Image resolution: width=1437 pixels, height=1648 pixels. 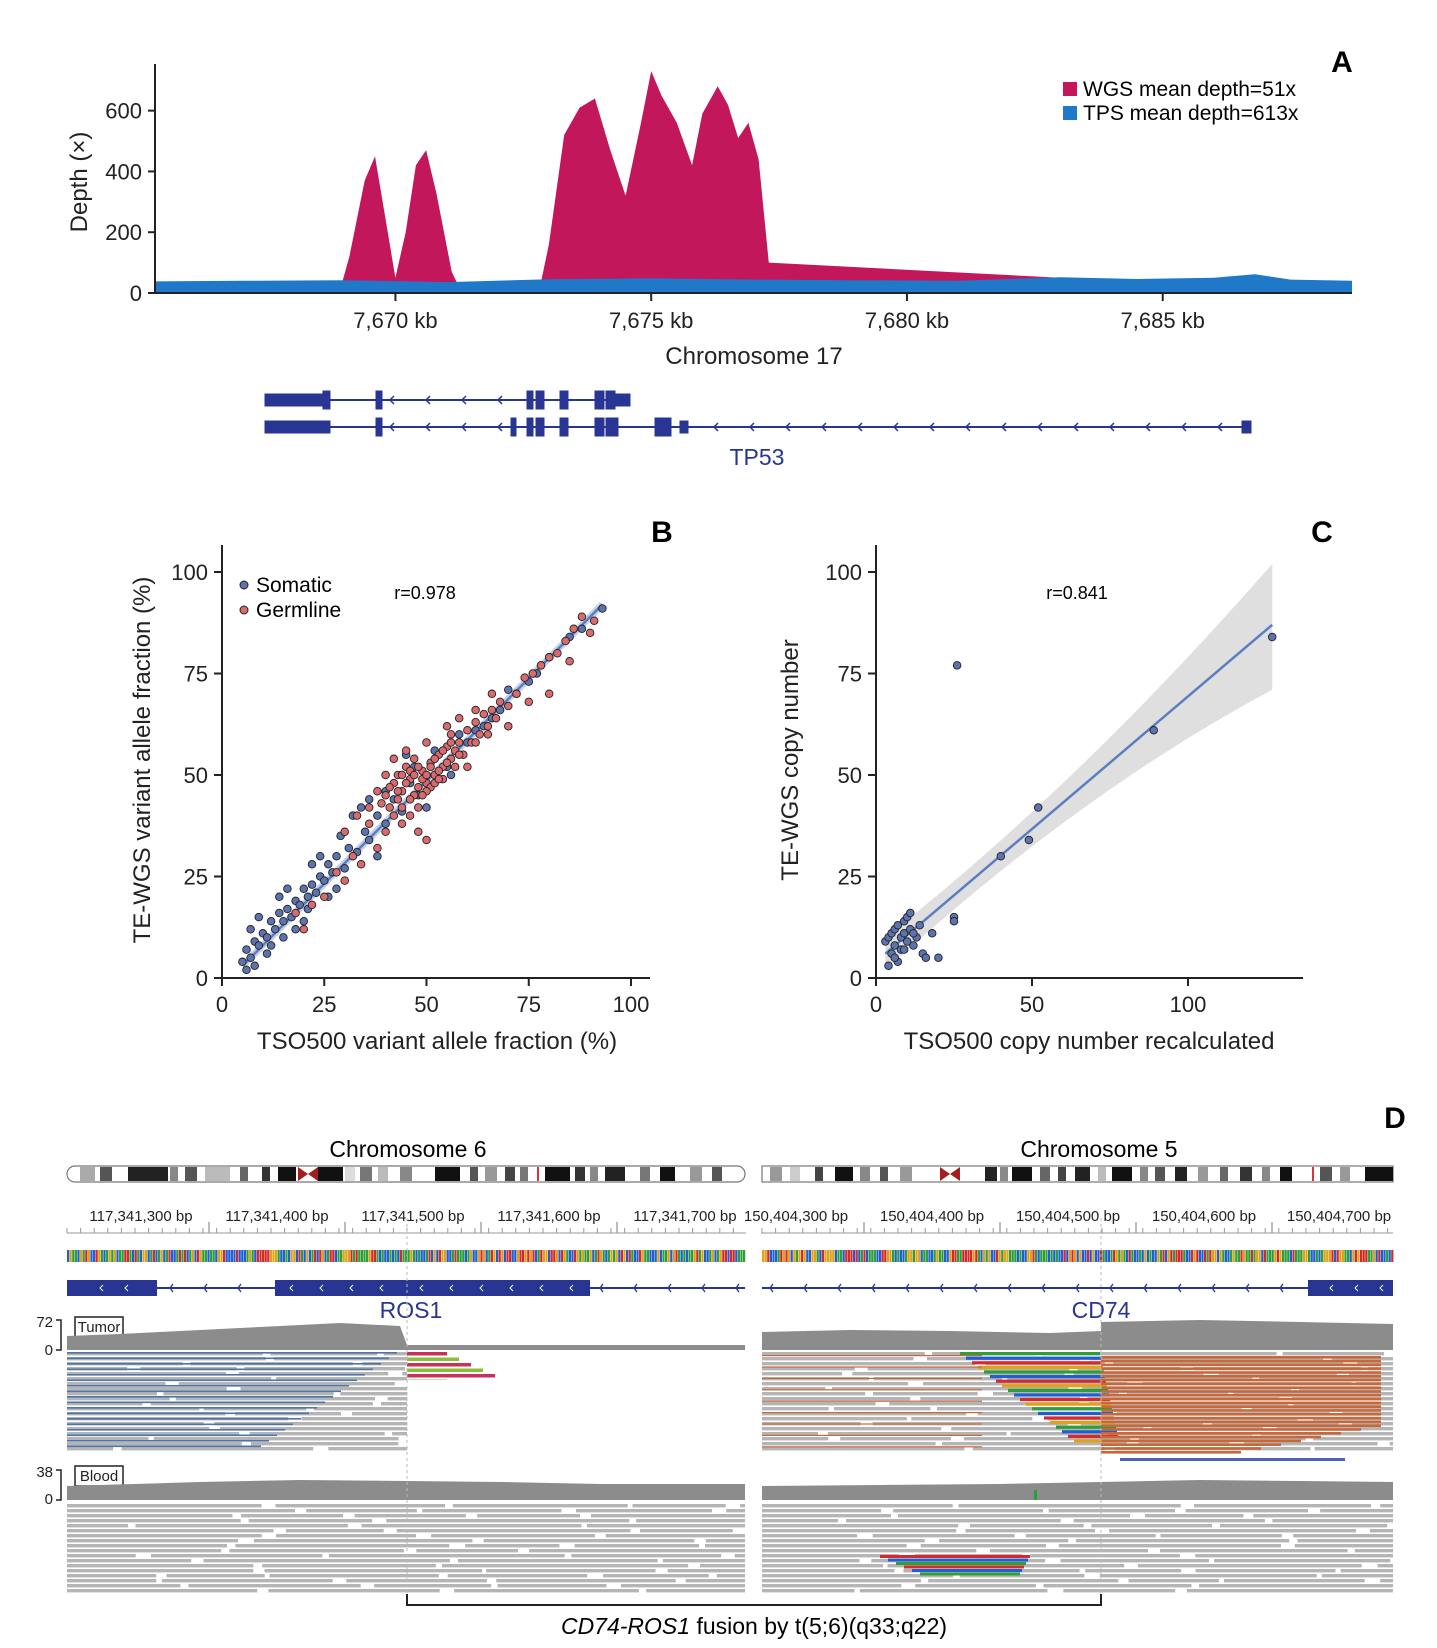 I want to click on panel-a-x-ticks: 7,670 kb 7,675 kb 7,680 kb 7,685 kb, so click(x=779, y=313).